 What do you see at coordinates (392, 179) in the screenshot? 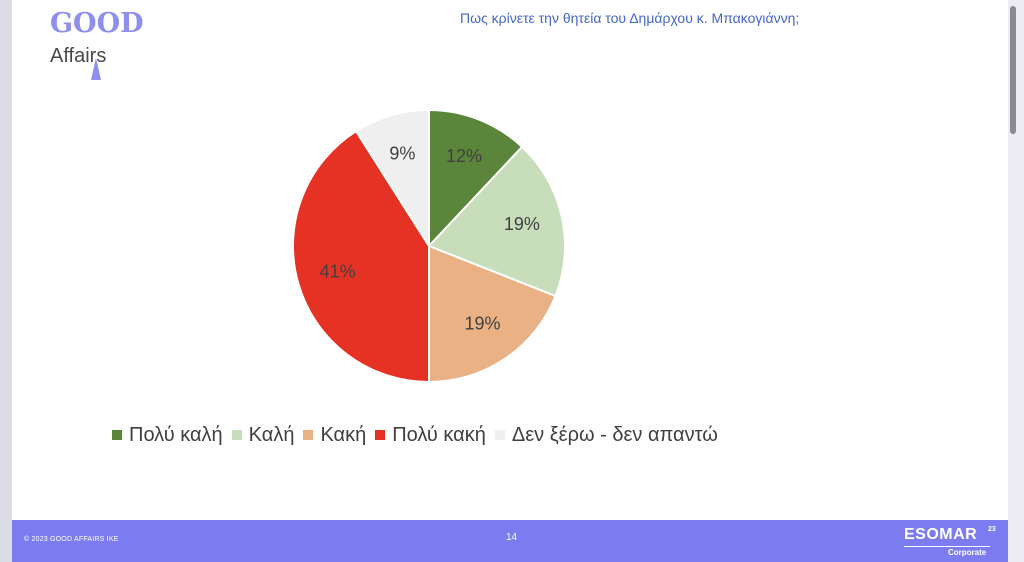
I see `pie-slice-dont-know` at bounding box center [392, 179].